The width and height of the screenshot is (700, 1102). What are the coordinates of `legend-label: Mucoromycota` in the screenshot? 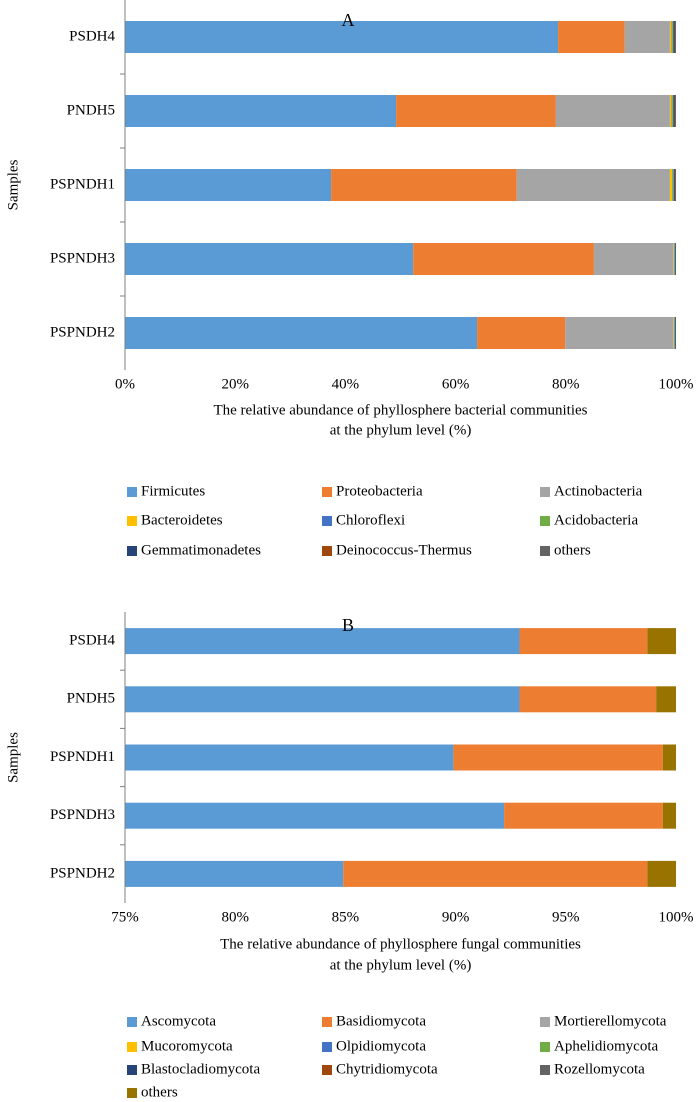 It's located at (187, 1046).